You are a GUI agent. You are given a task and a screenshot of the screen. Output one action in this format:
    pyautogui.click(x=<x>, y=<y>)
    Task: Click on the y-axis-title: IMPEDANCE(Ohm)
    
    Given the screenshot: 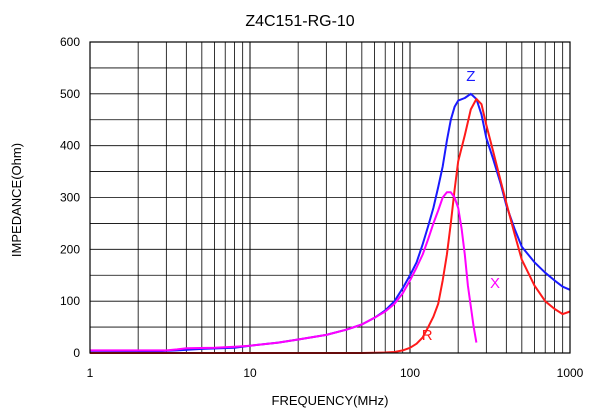 What is the action you would take?
    pyautogui.click(x=16, y=200)
    